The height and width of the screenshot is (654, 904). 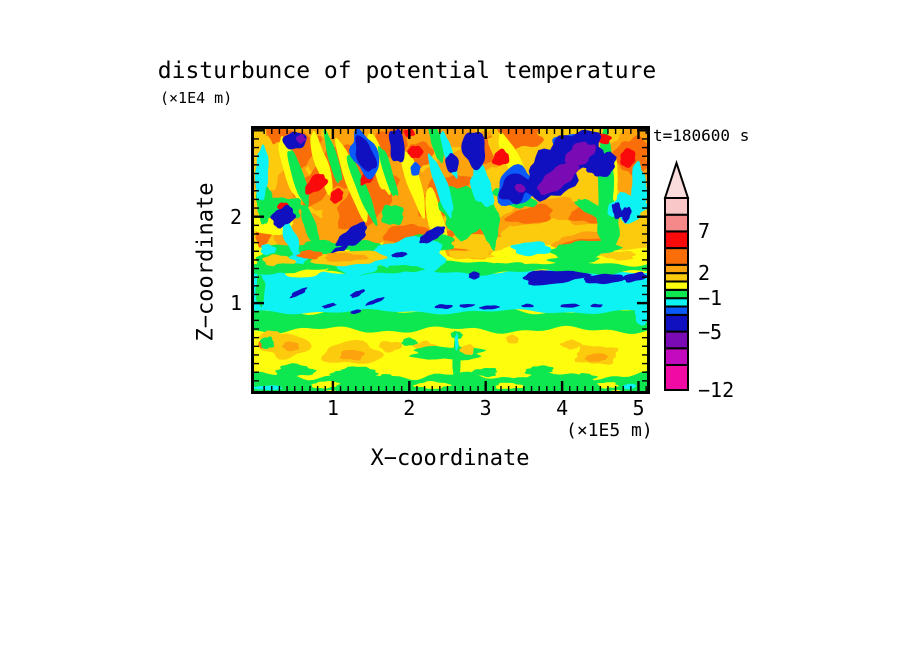 What do you see at coordinates (609, 430) in the screenshot?
I see `x-axis-unit-label: (×1E5 m)` at bounding box center [609, 430].